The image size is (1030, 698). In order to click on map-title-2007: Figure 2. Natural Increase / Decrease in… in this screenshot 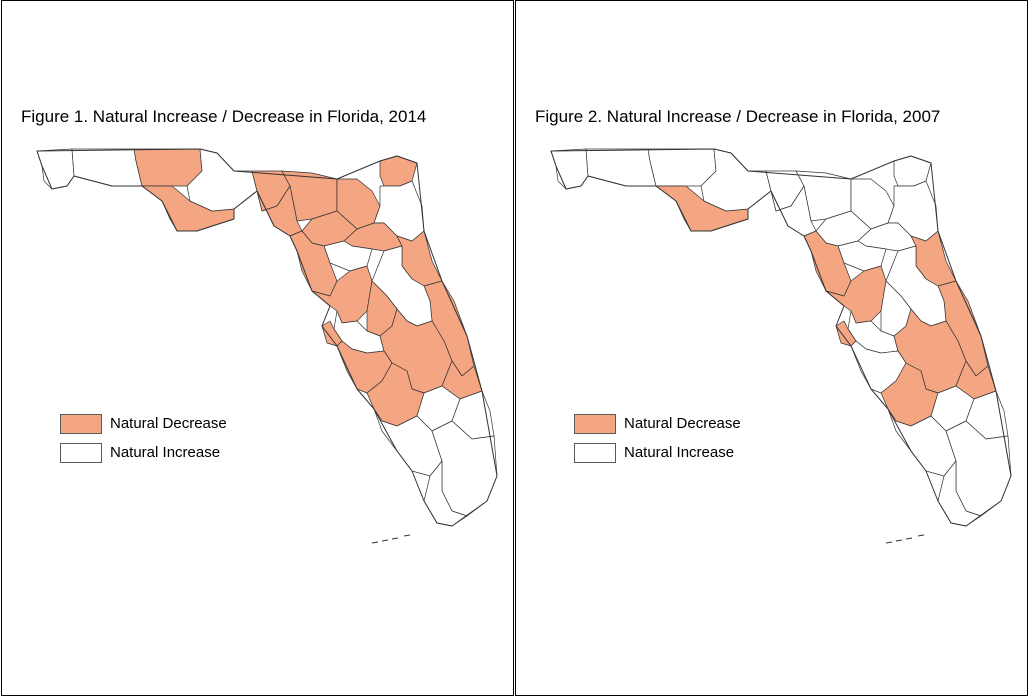, I will do `click(738, 116)`.